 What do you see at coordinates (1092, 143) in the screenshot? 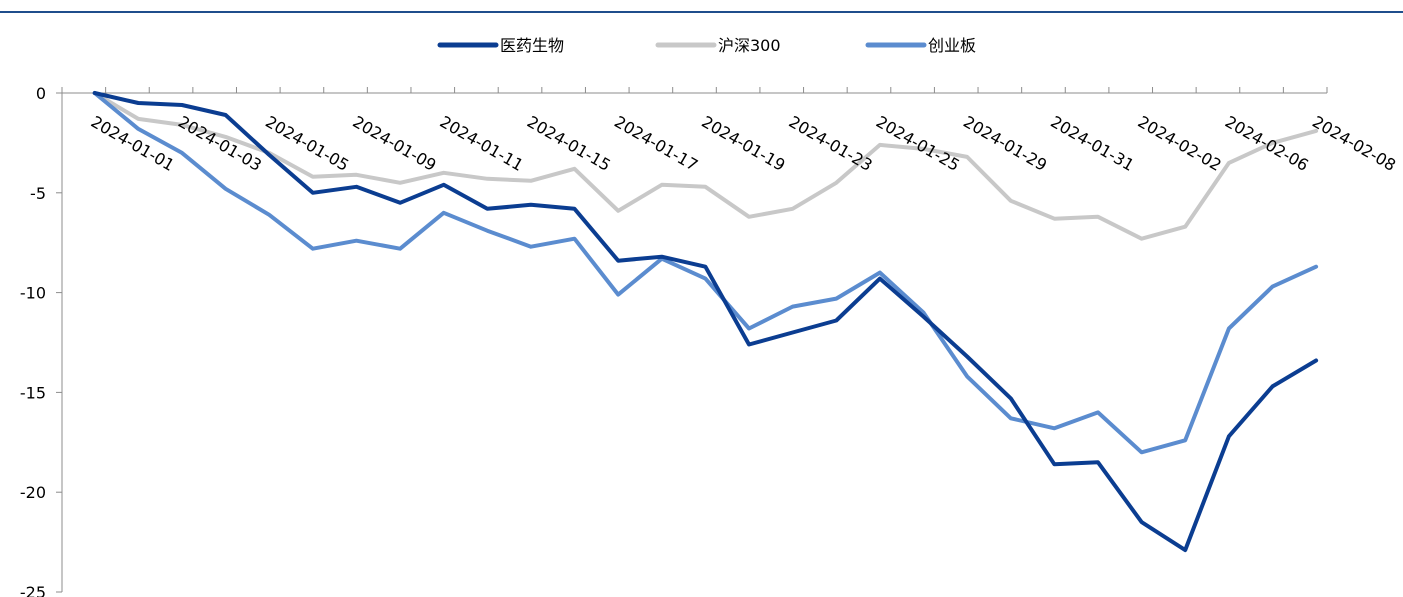
I see `x-tick-label: 2024-01-31` at bounding box center [1092, 143].